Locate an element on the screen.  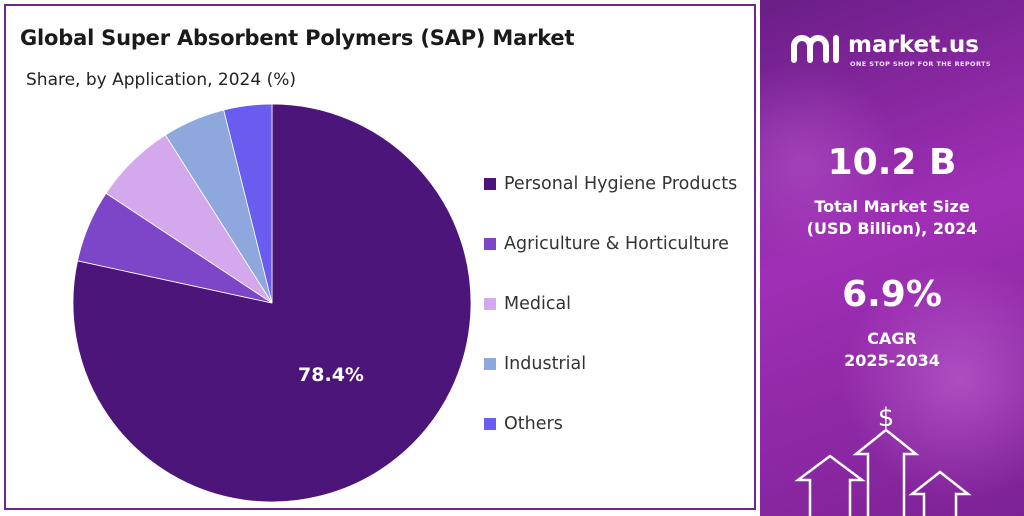
market-size-unit: (USD Billion), 2024 is located at coordinates (892, 228).